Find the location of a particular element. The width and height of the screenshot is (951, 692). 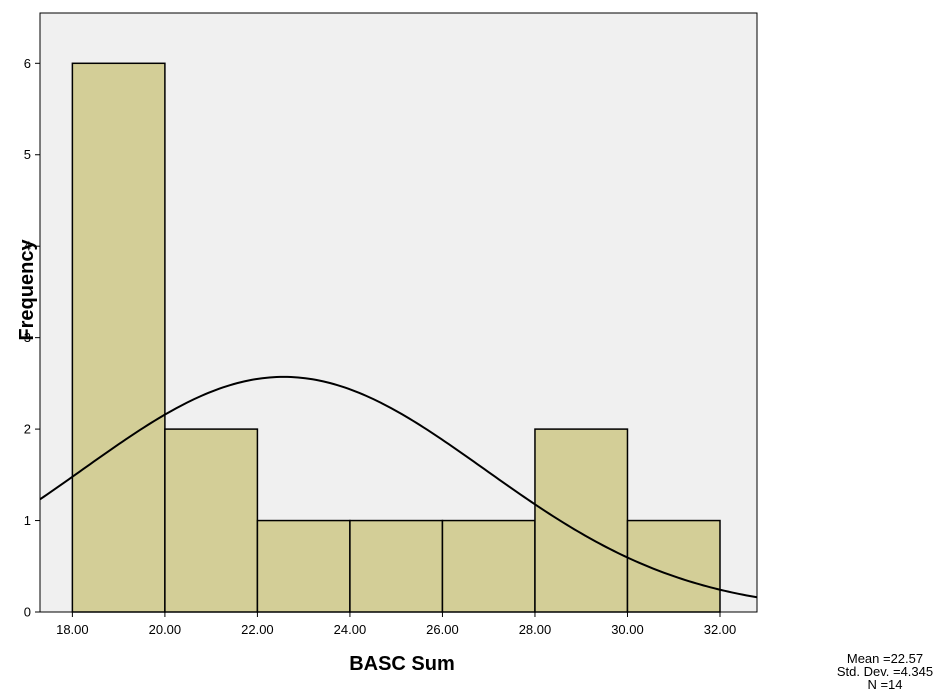

y-tick-label: 6 is located at coordinates (27, 63).